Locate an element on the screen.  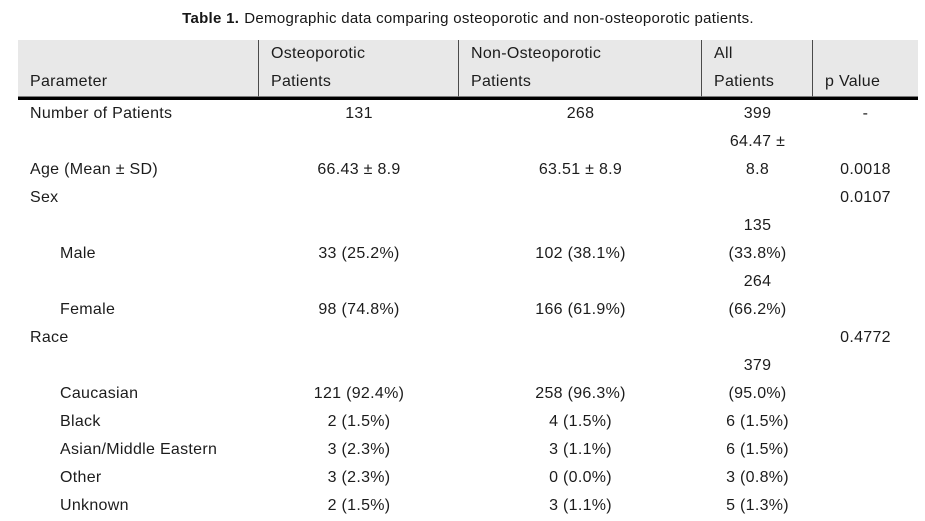
table-row-race: Race 0.4772 is located at coordinates (468, 338).